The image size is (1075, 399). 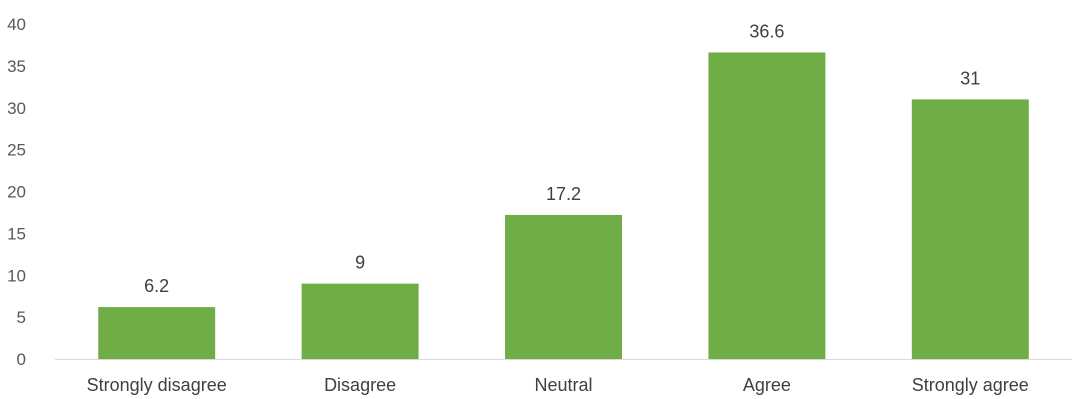 I want to click on y-tick-label: 0, so click(x=21, y=359).